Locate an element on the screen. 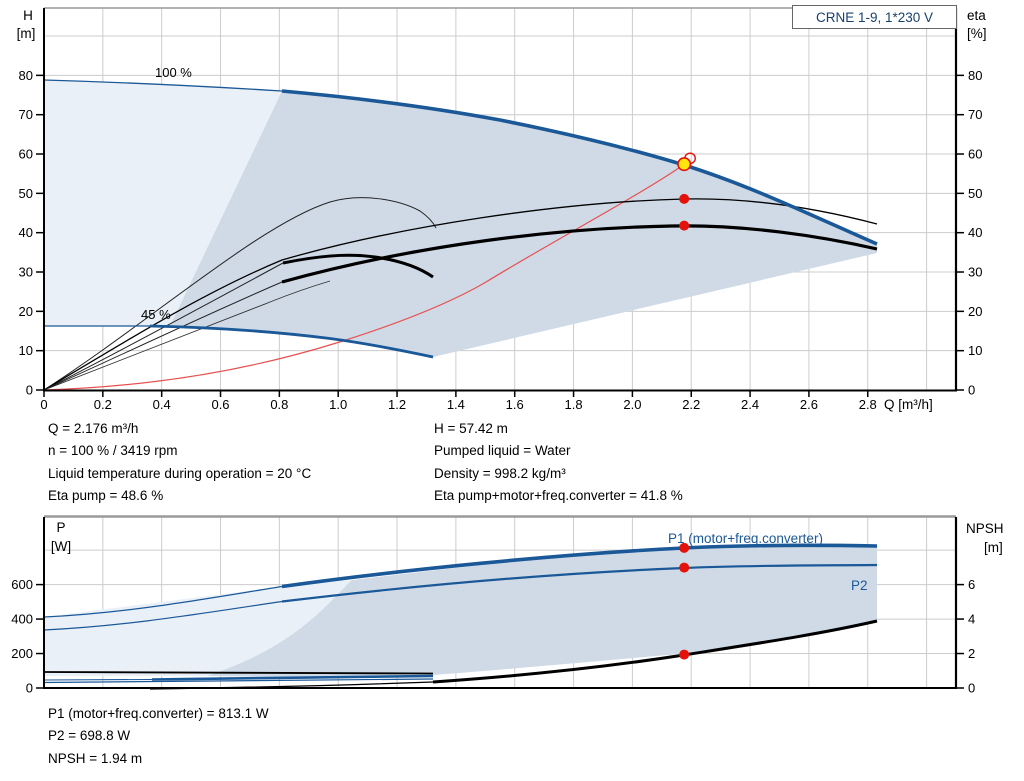 This screenshot has width=1024, height=781. top-y-right-unit: [%] is located at coordinates (977, 33).